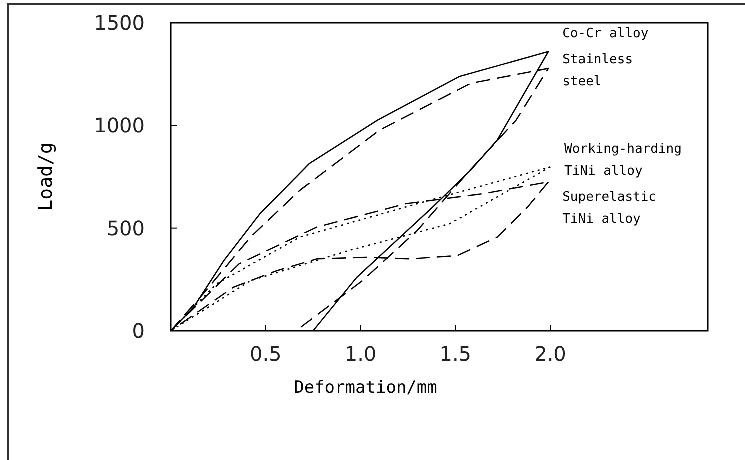  What do you see at coordinates (138, 331) in the screenshot?
I see `y-tick-label: 0` at bounding box center [138, 331].